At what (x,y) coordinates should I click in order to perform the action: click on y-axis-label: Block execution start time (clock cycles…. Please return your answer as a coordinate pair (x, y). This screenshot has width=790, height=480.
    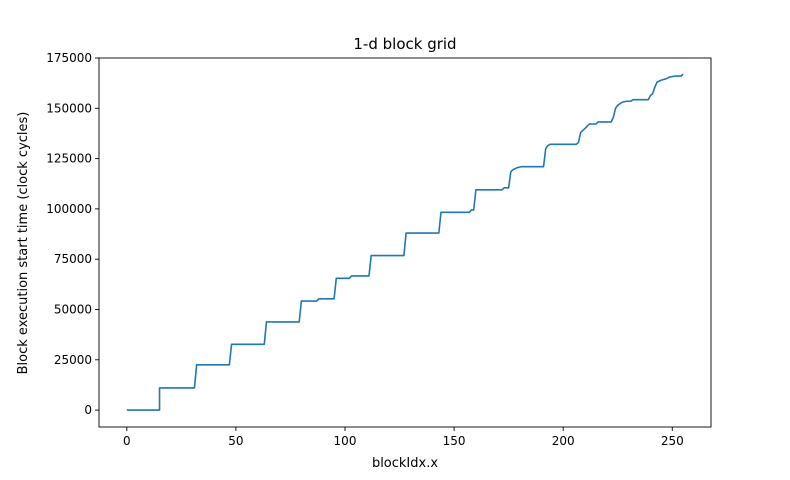
    Looking at the image, I should click on (23, 243).